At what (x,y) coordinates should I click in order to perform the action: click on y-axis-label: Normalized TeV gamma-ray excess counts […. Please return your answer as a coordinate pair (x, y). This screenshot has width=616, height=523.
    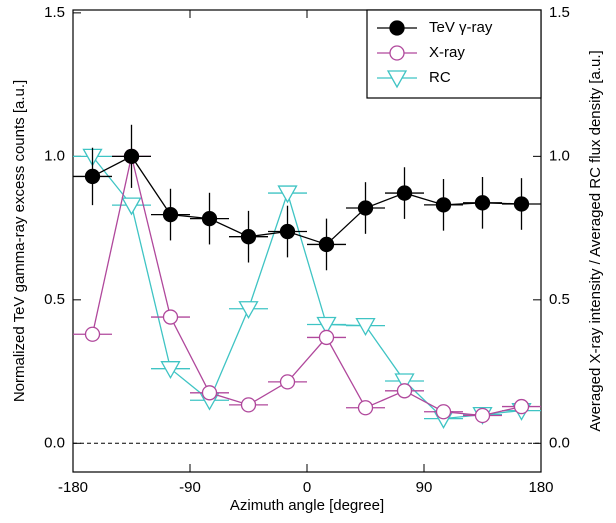
    Looking at the image, I should click on (19, 241).